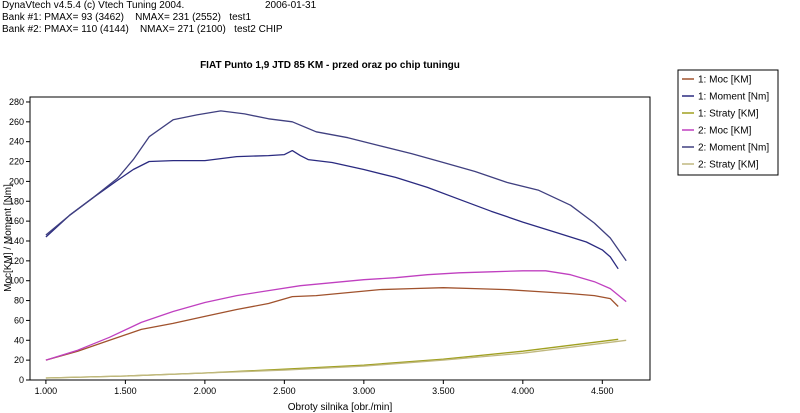 The width and height of the screenshot is (800, 413). Describe the element at coordinates (602, 391) in the screenshot. I see `x-tick-label: 4.500` at that location.